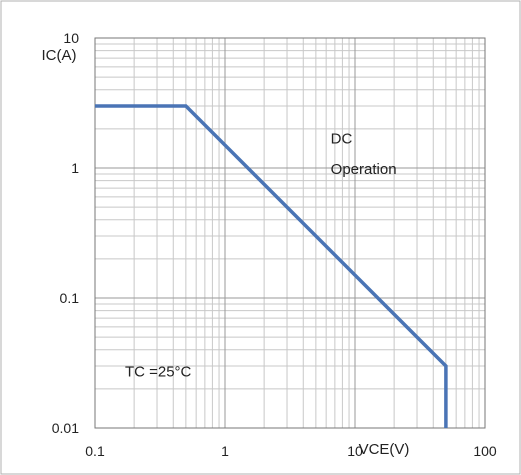  What do you see at coordinates (384, 449) in the screenshot?
I see `x-axis-label: VCE(V)` at bounding box center [384, 449].